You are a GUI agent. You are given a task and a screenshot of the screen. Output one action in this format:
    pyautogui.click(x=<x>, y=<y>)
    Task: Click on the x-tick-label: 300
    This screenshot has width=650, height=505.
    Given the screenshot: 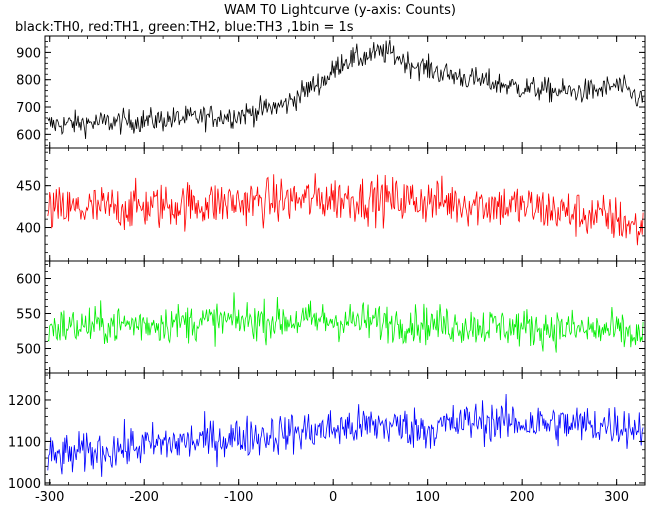 What is the action you would take?
    pyautogui.click(x=616, y=497)
    